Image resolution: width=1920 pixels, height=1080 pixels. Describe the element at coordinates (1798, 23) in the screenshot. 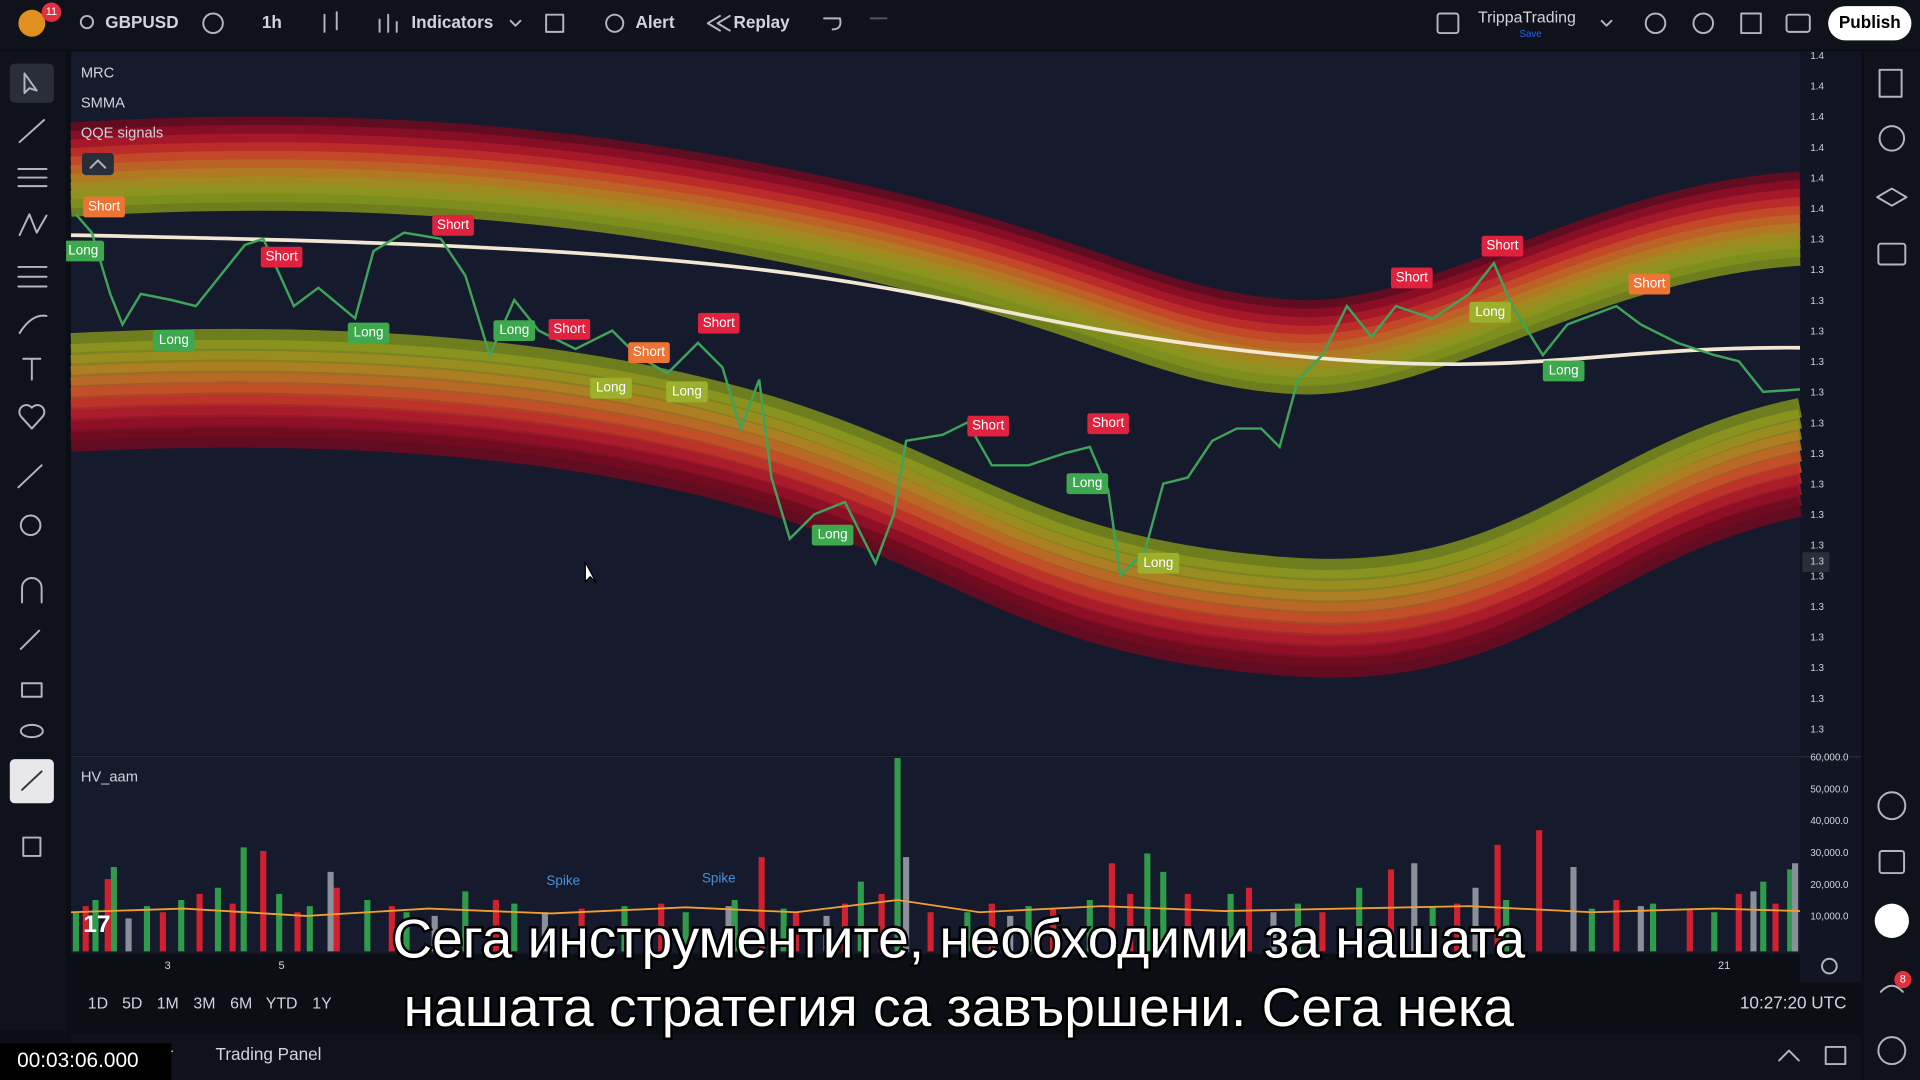

I see `snapshot-button` at that location.